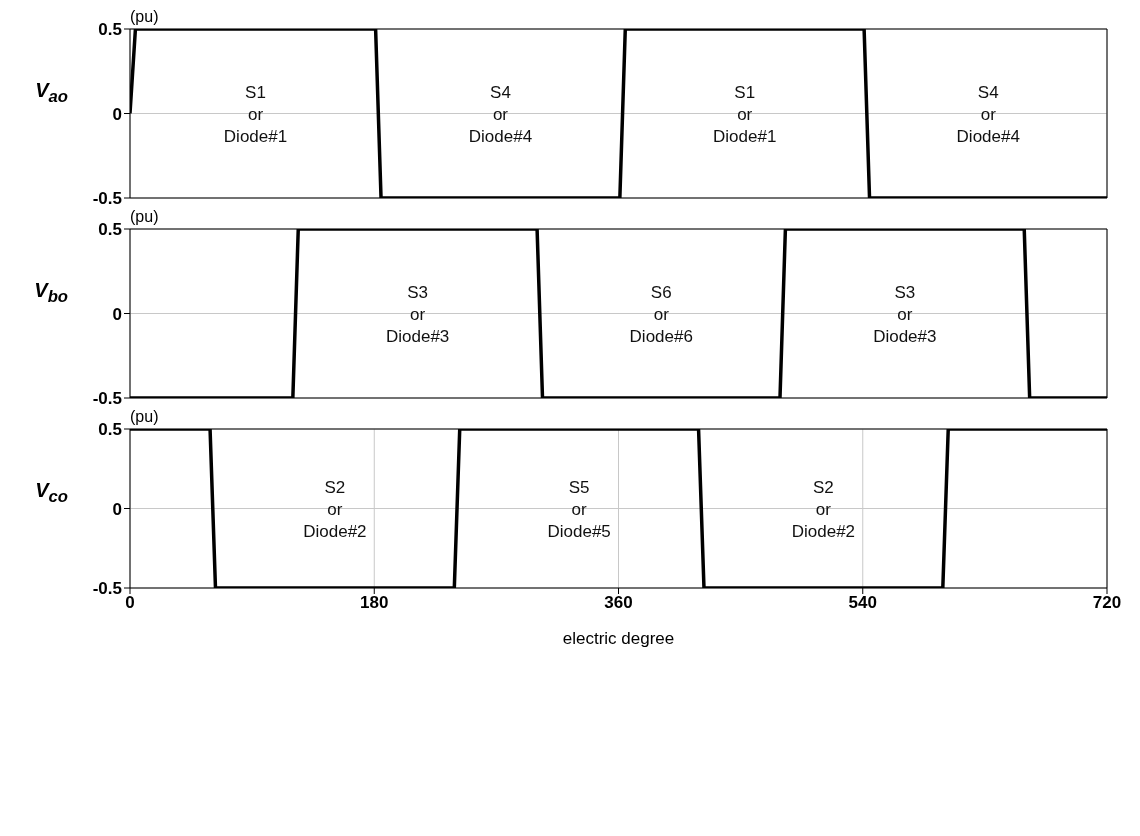 This screenshot has height=836, width=1140. Describe the element at coordinates (130, 603) in the screenshot. I see `x-tick-label: 0` at that location.